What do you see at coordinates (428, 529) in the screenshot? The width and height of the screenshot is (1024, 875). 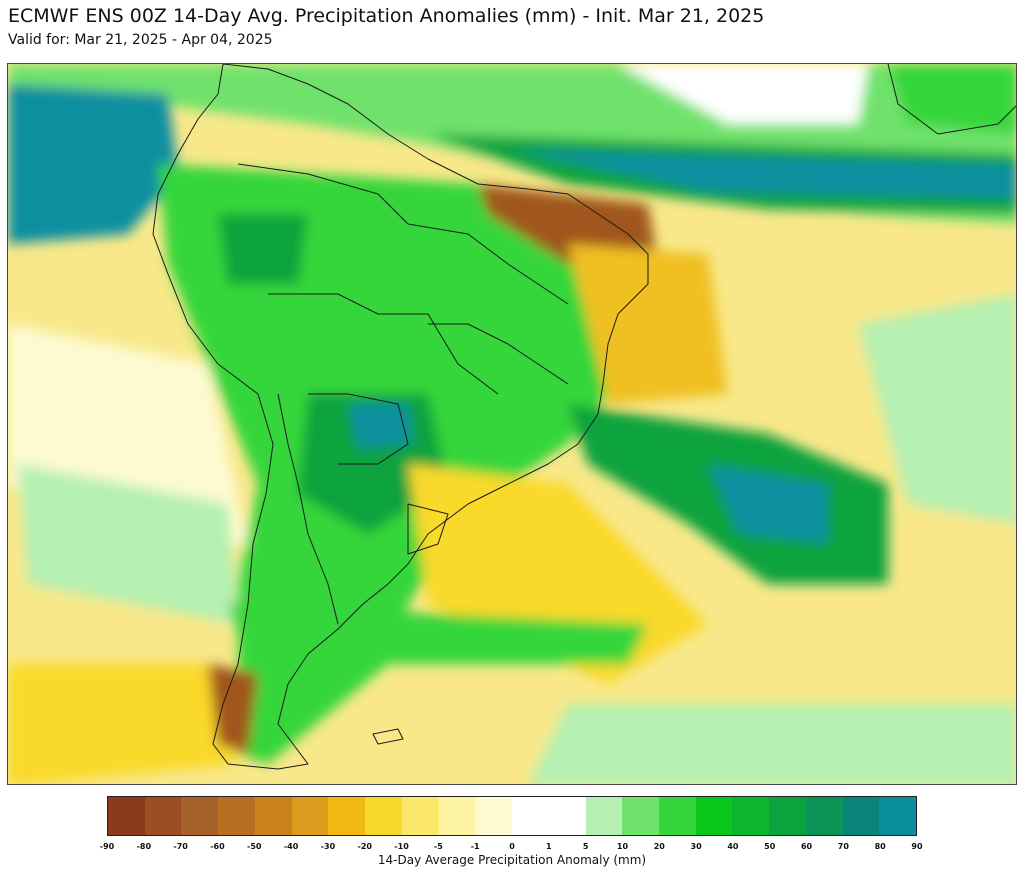 I see `border-uruguay` at bounding box center [428, 529].